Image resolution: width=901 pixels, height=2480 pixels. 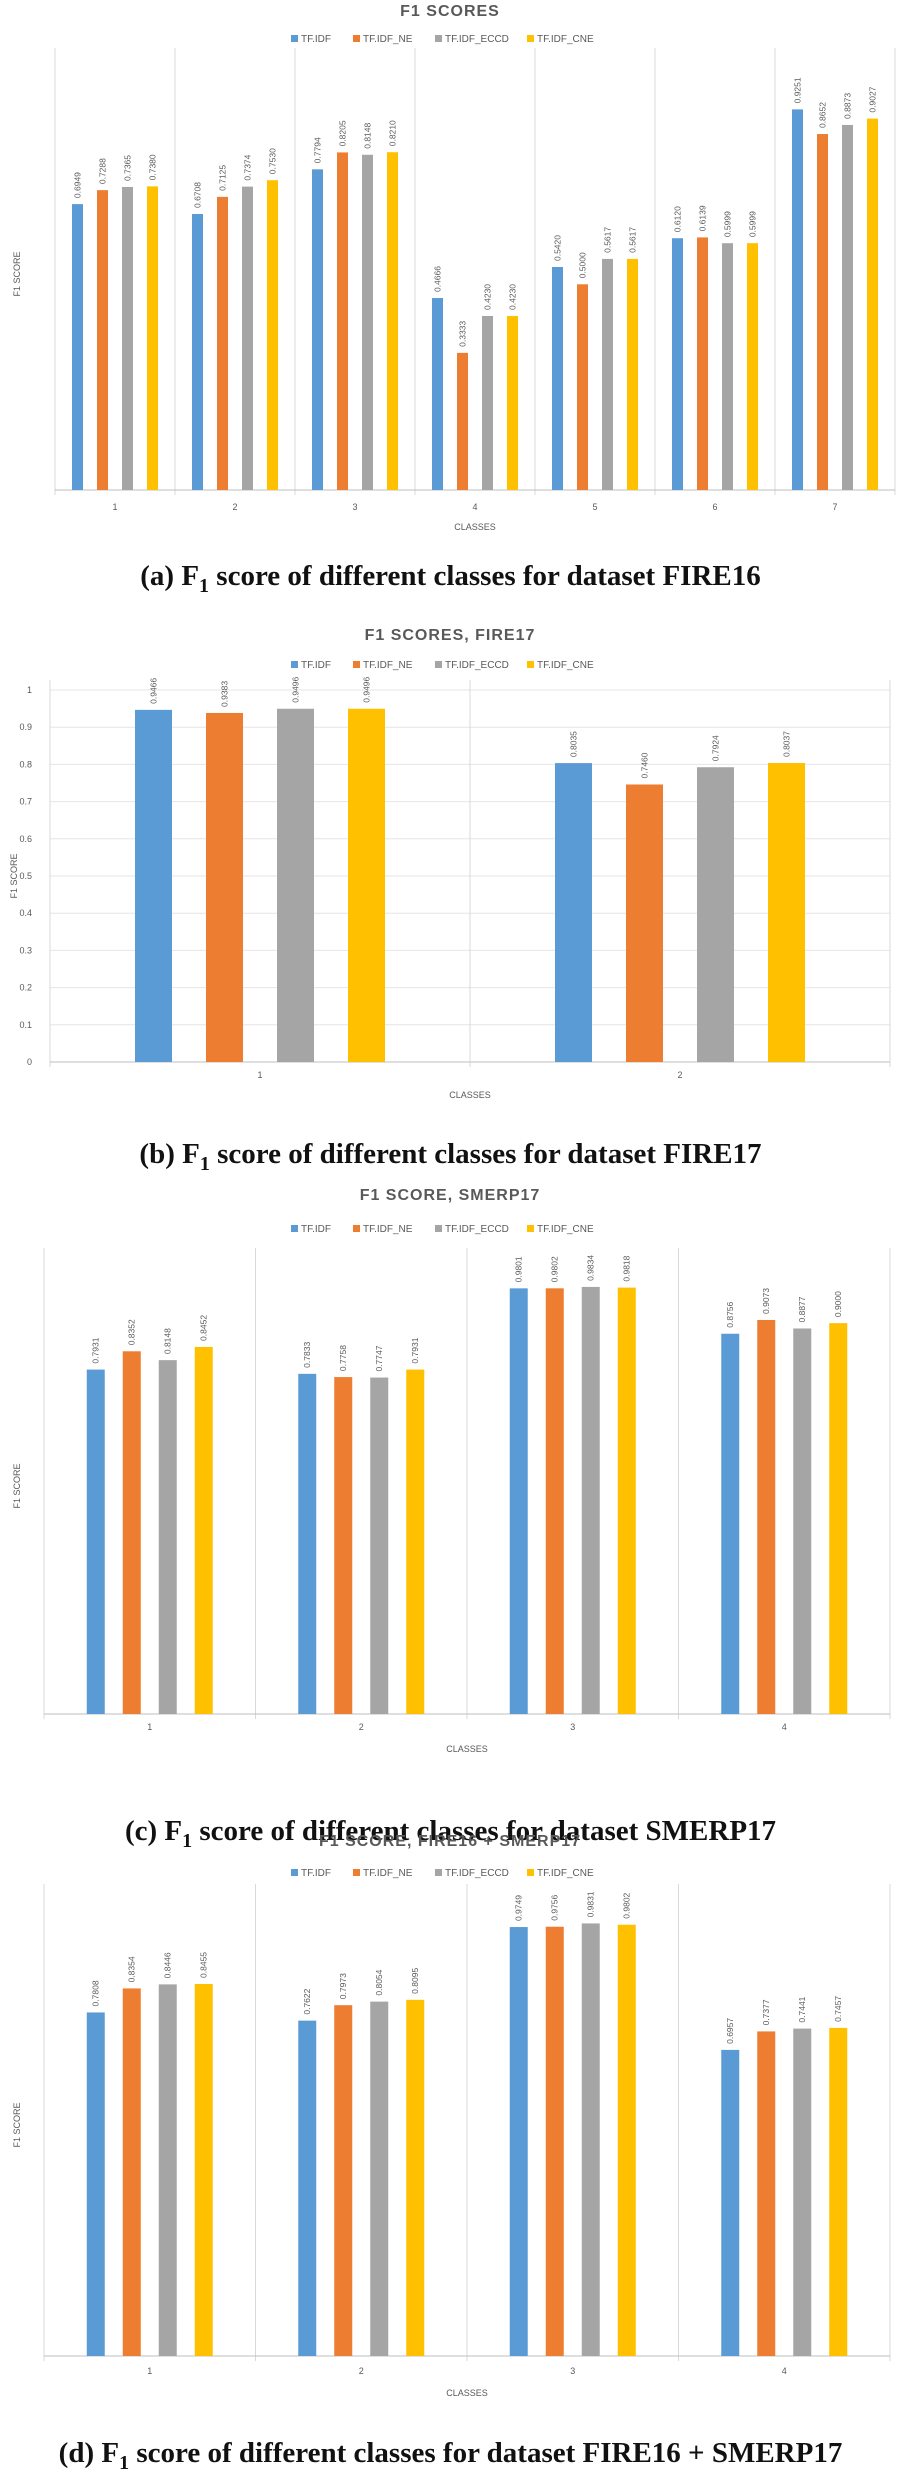 What do you see at coordinates (96, 1993) in the screenshot?
I see `data-label: 0.7808` at bounding box center [96, 1993].